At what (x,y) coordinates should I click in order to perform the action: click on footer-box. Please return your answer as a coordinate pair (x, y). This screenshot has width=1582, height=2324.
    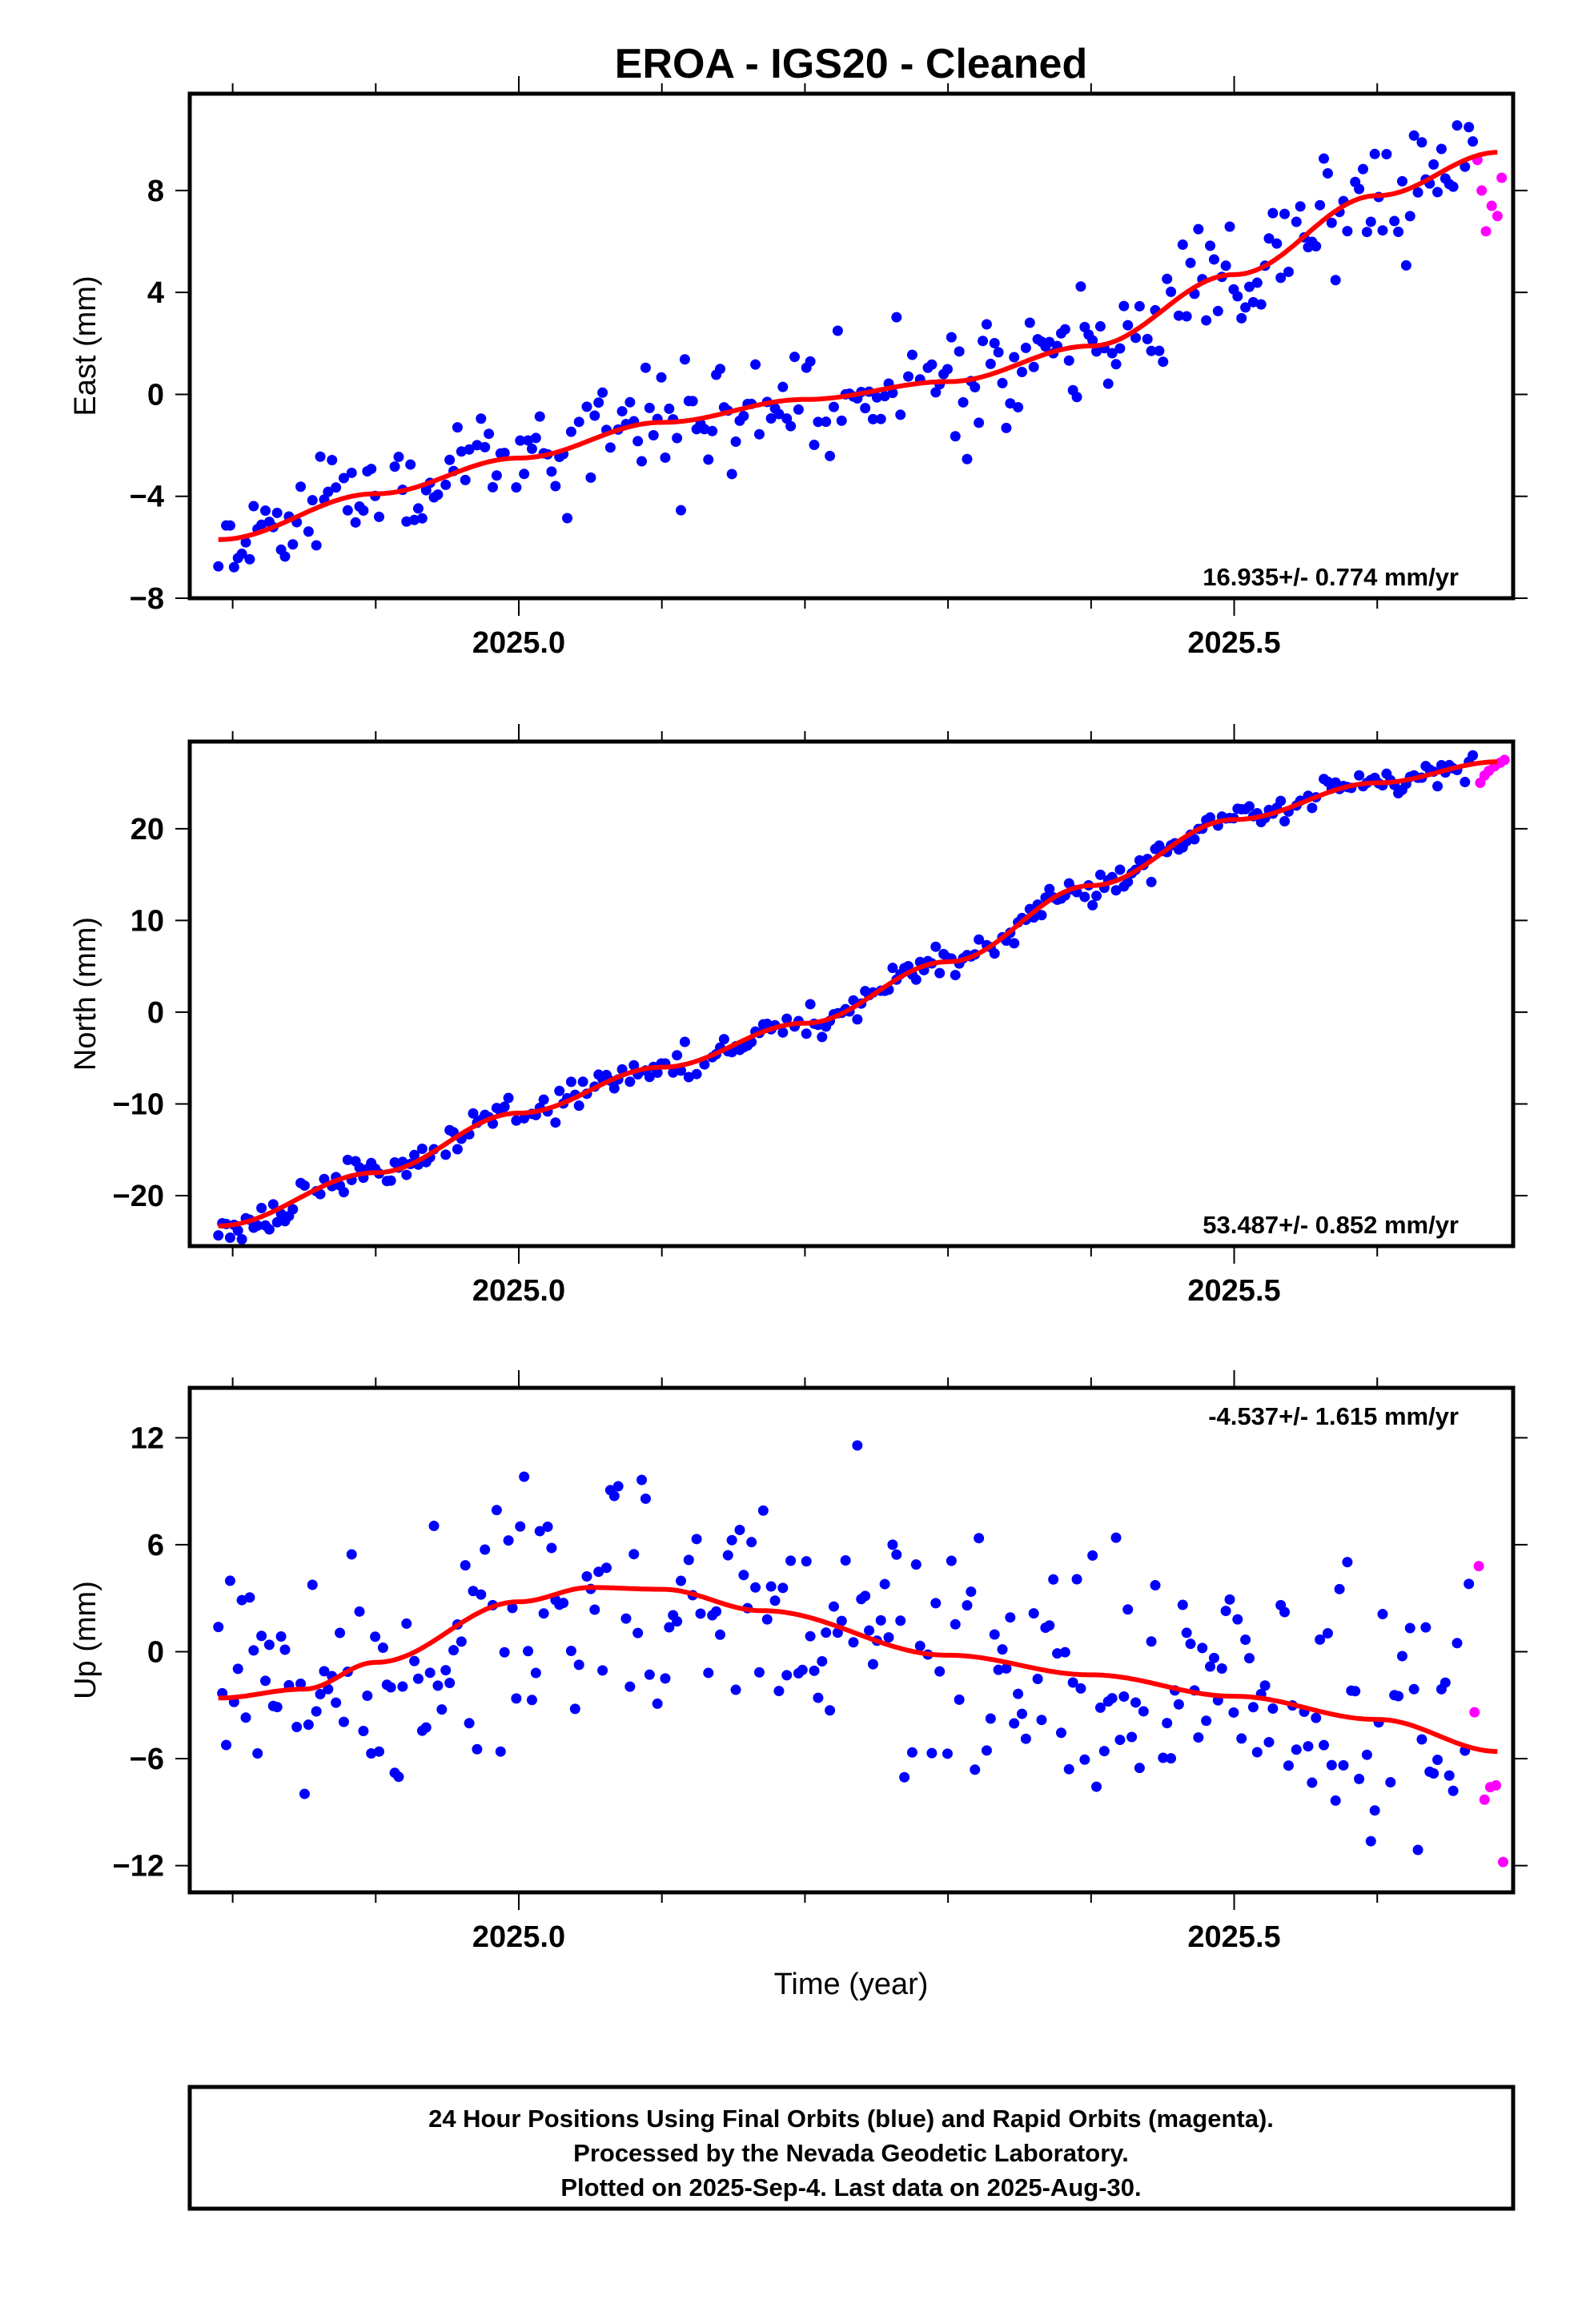
    Looking at the image, I should click on (851, 2148).